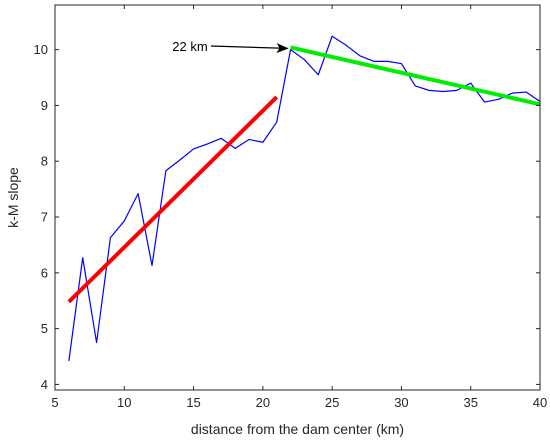 This screenshot has width=550, height=445. What do you see at coordinates (44, 161) in the screenshot?
I see `y-tick-label: 8` at bounding box center [44, 161].